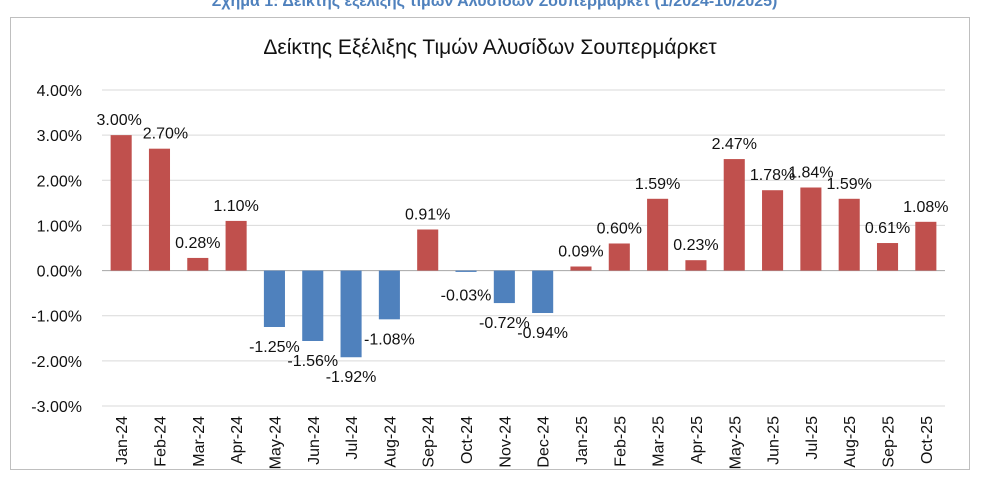  Describe the element at coordinates (235, 206) in the screenshot. I see `data-label: 1.10%` at that location.